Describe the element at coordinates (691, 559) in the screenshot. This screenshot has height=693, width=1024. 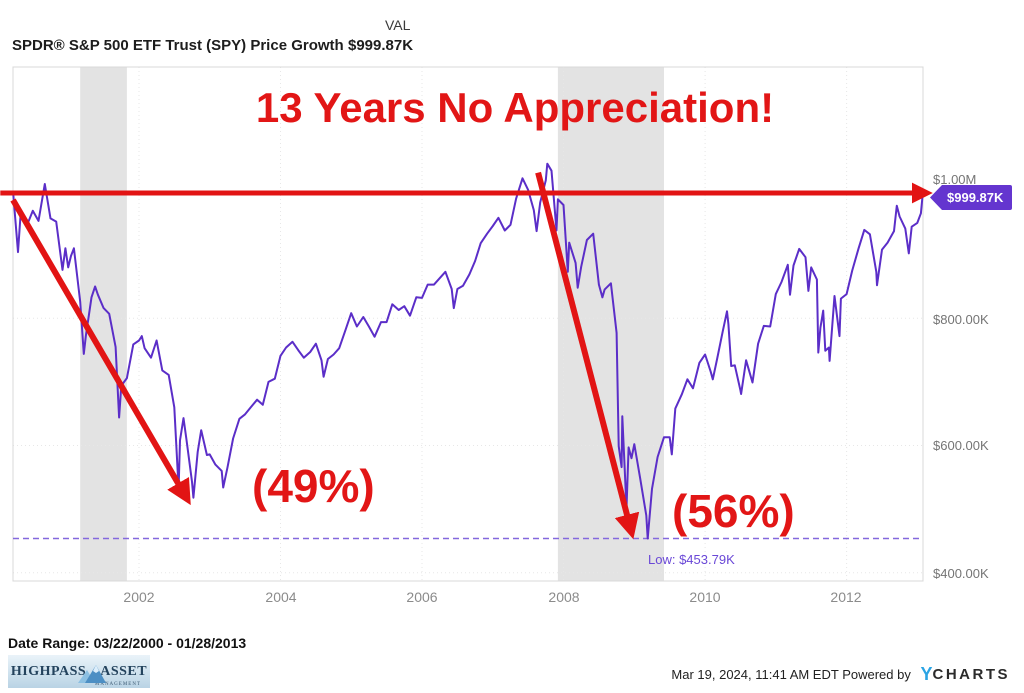
I see `low-marker-label: Low: $453.79K` at that location.